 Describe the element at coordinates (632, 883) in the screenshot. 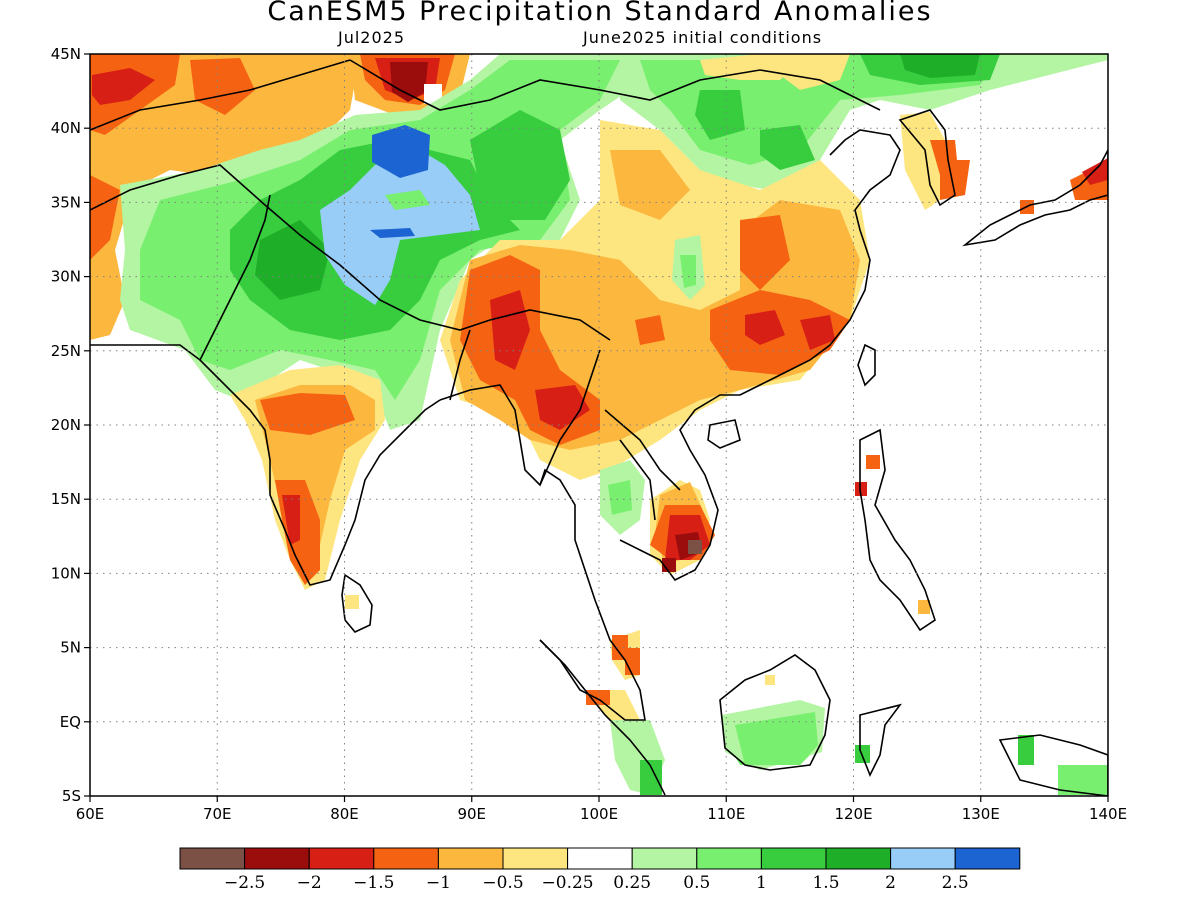

I see `colorbar-label: 0.25` at that location.